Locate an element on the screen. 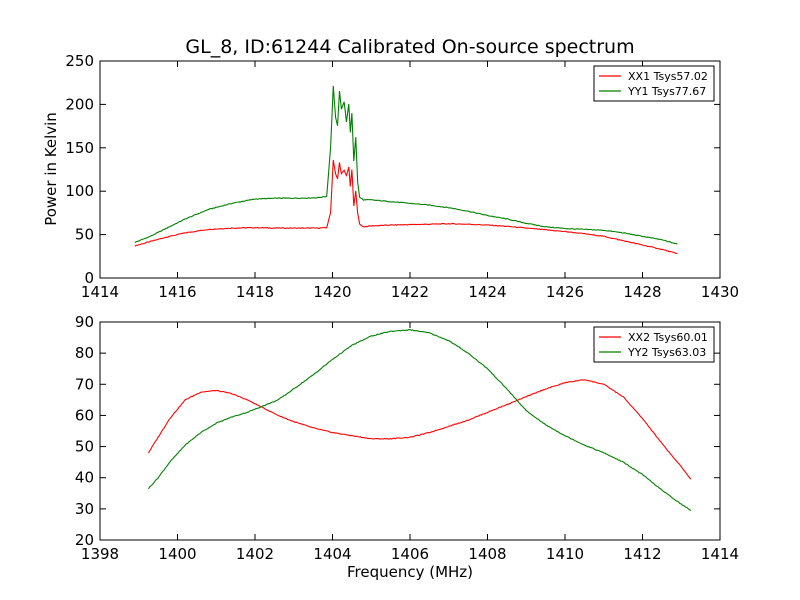 The width and height of the screenshot is (800, 600). bottom-x-tick-label: 1412 is located at coordinates (642, 554).